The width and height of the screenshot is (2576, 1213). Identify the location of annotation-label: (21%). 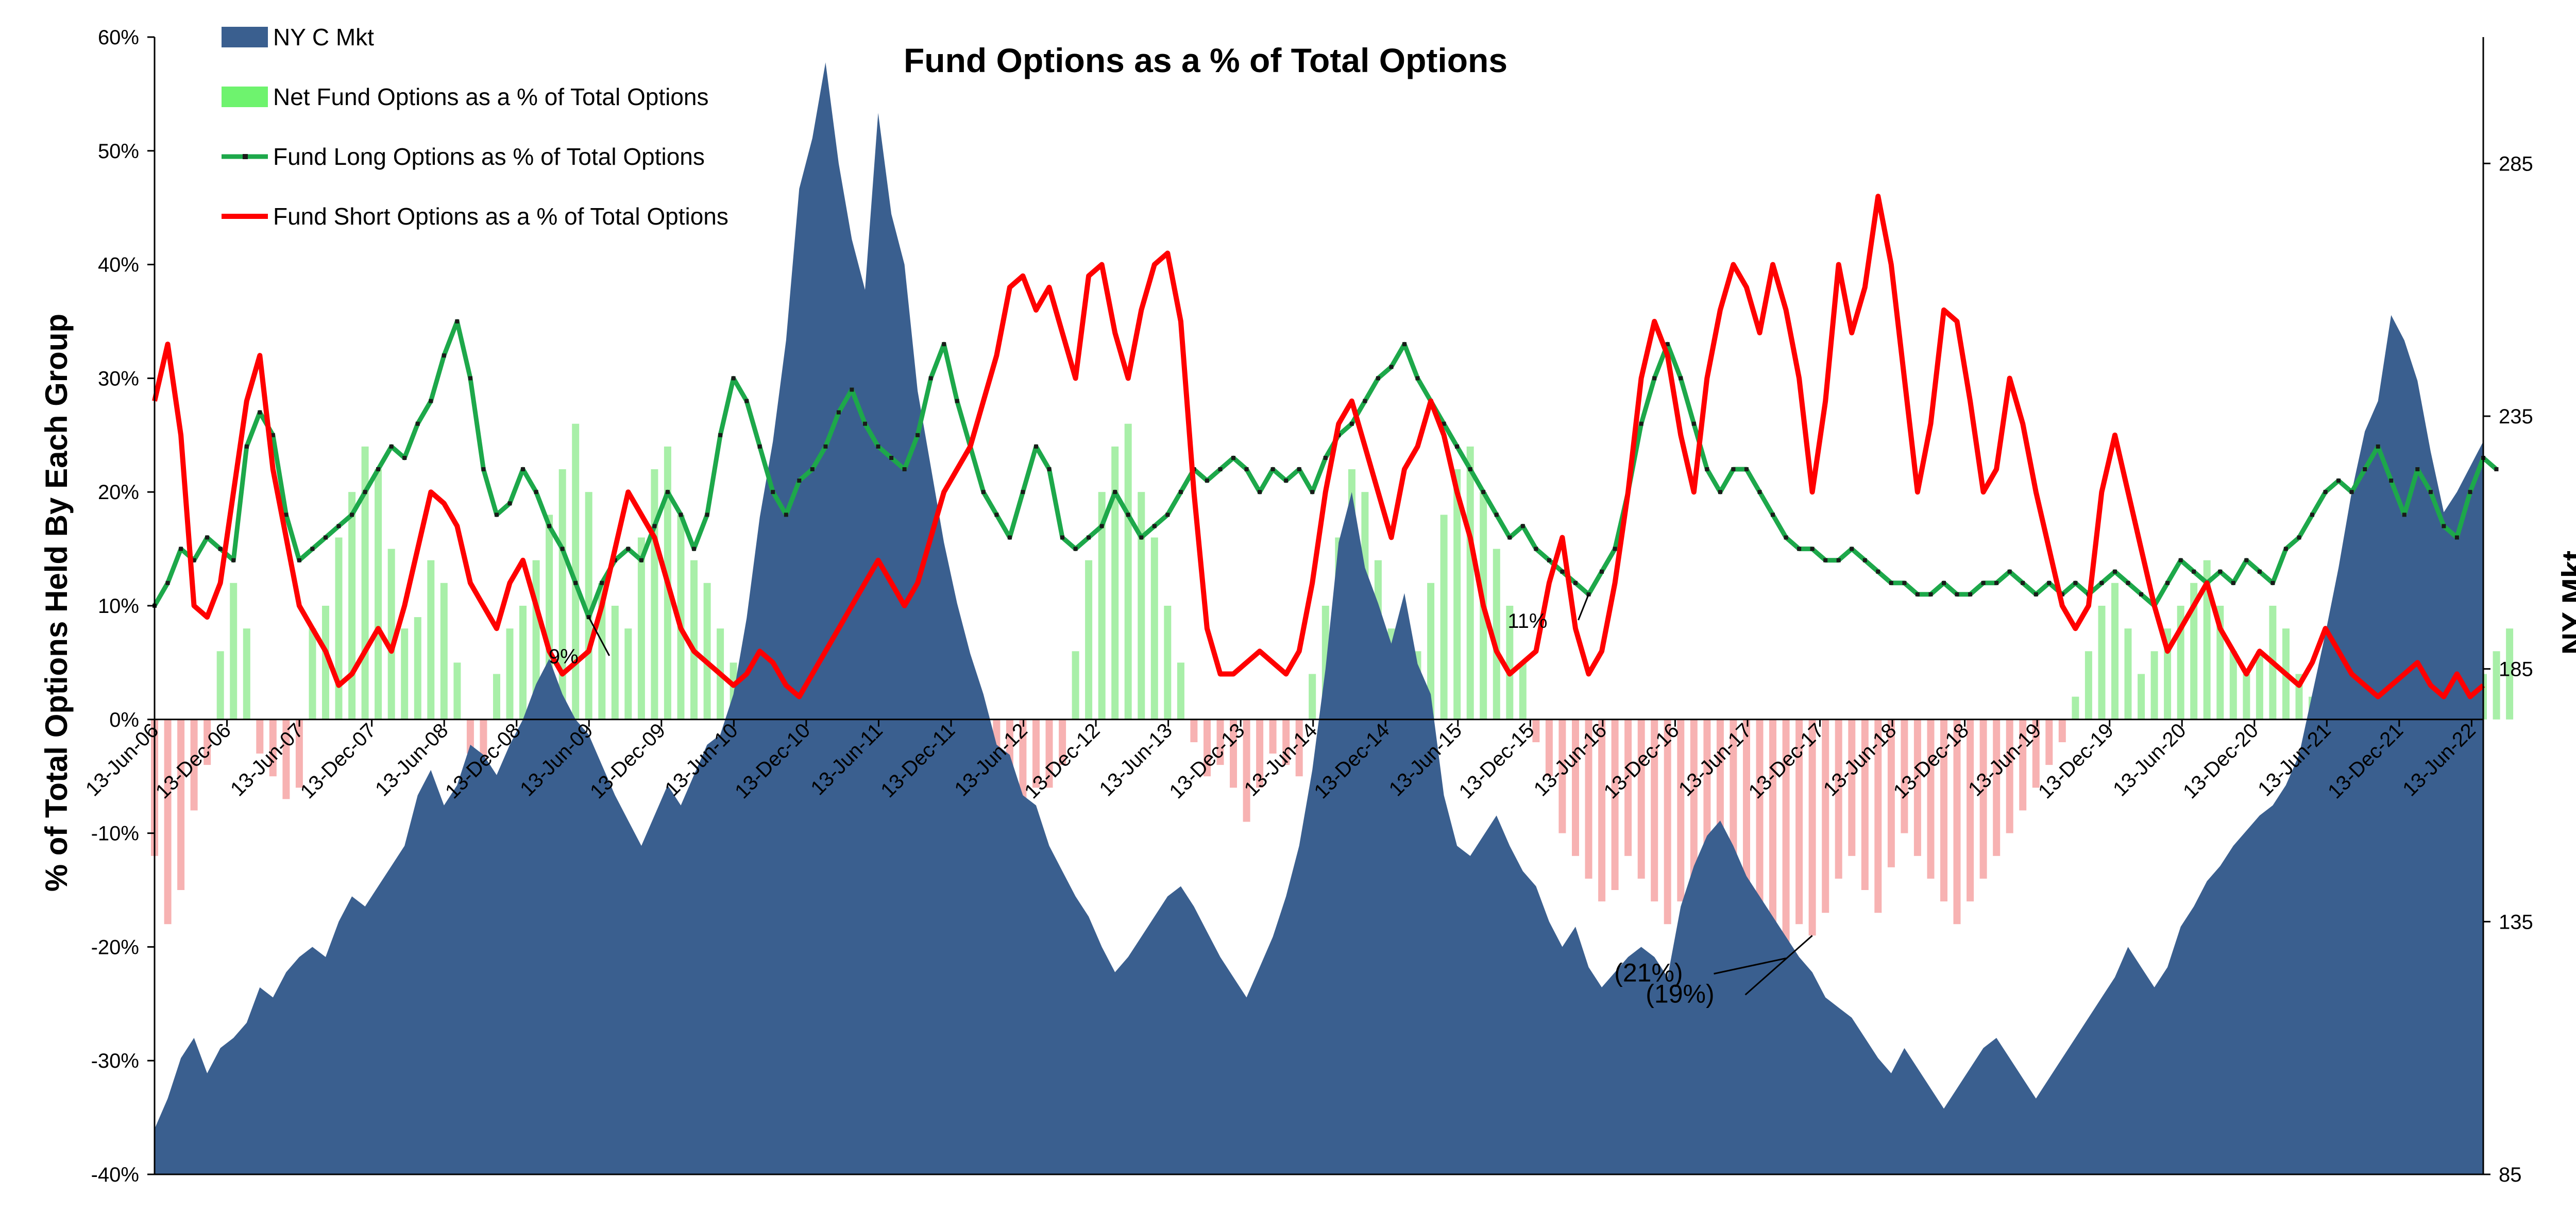
(1648, 972).